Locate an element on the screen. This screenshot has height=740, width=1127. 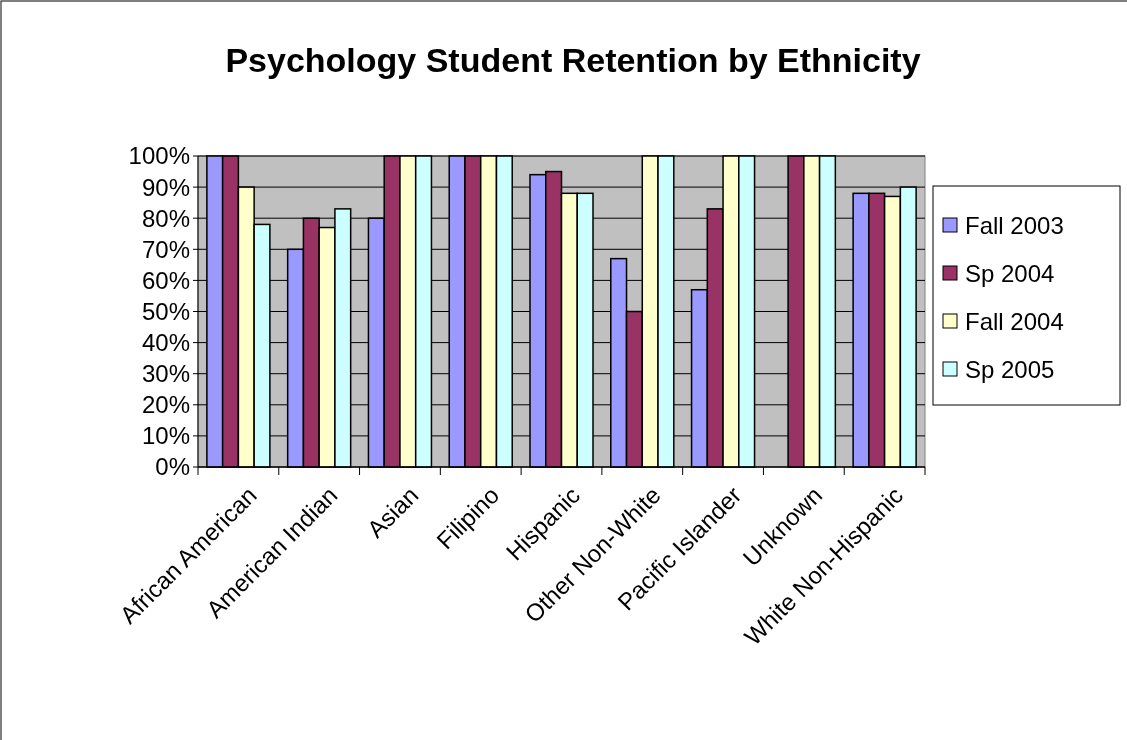
y-tick-label: 10% is located at coordinates (165, 436).